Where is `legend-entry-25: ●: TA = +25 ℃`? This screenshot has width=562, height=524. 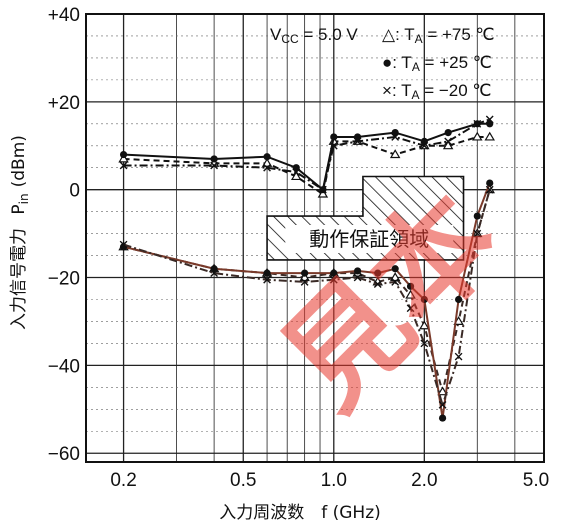 legend-entry-25: ●: TA = +25 ℃ is located at coordinates (437, 63).